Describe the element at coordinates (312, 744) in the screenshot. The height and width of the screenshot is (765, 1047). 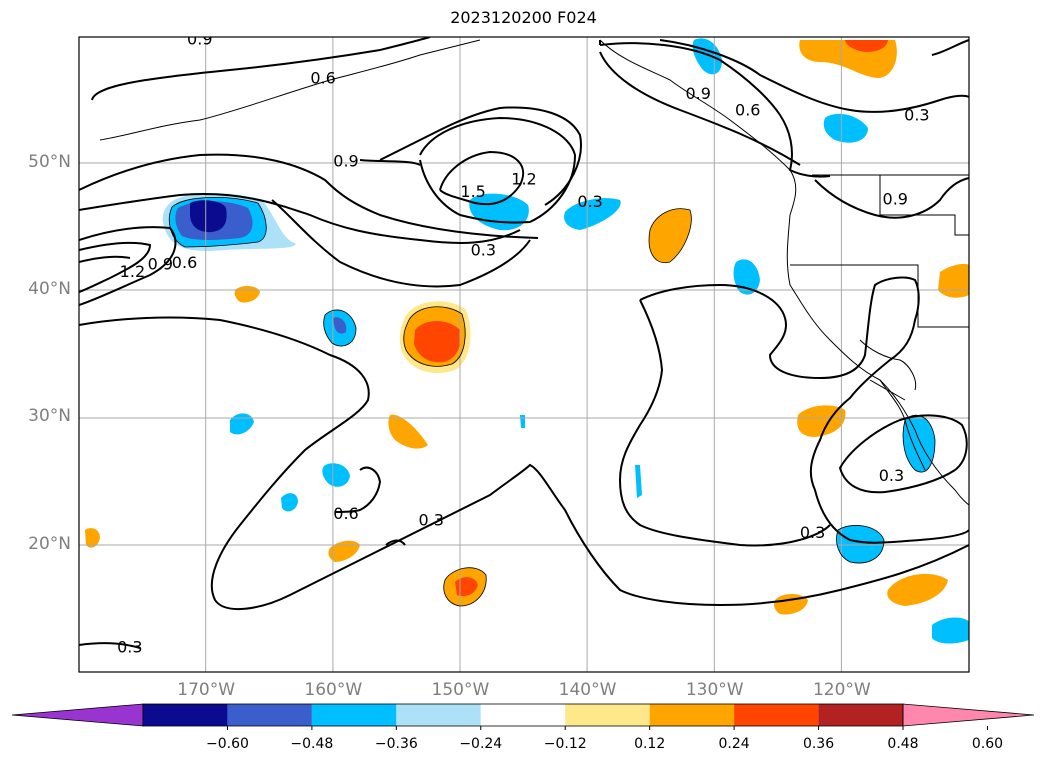
I see `colorbar-tick-label: −0.48` at that location.